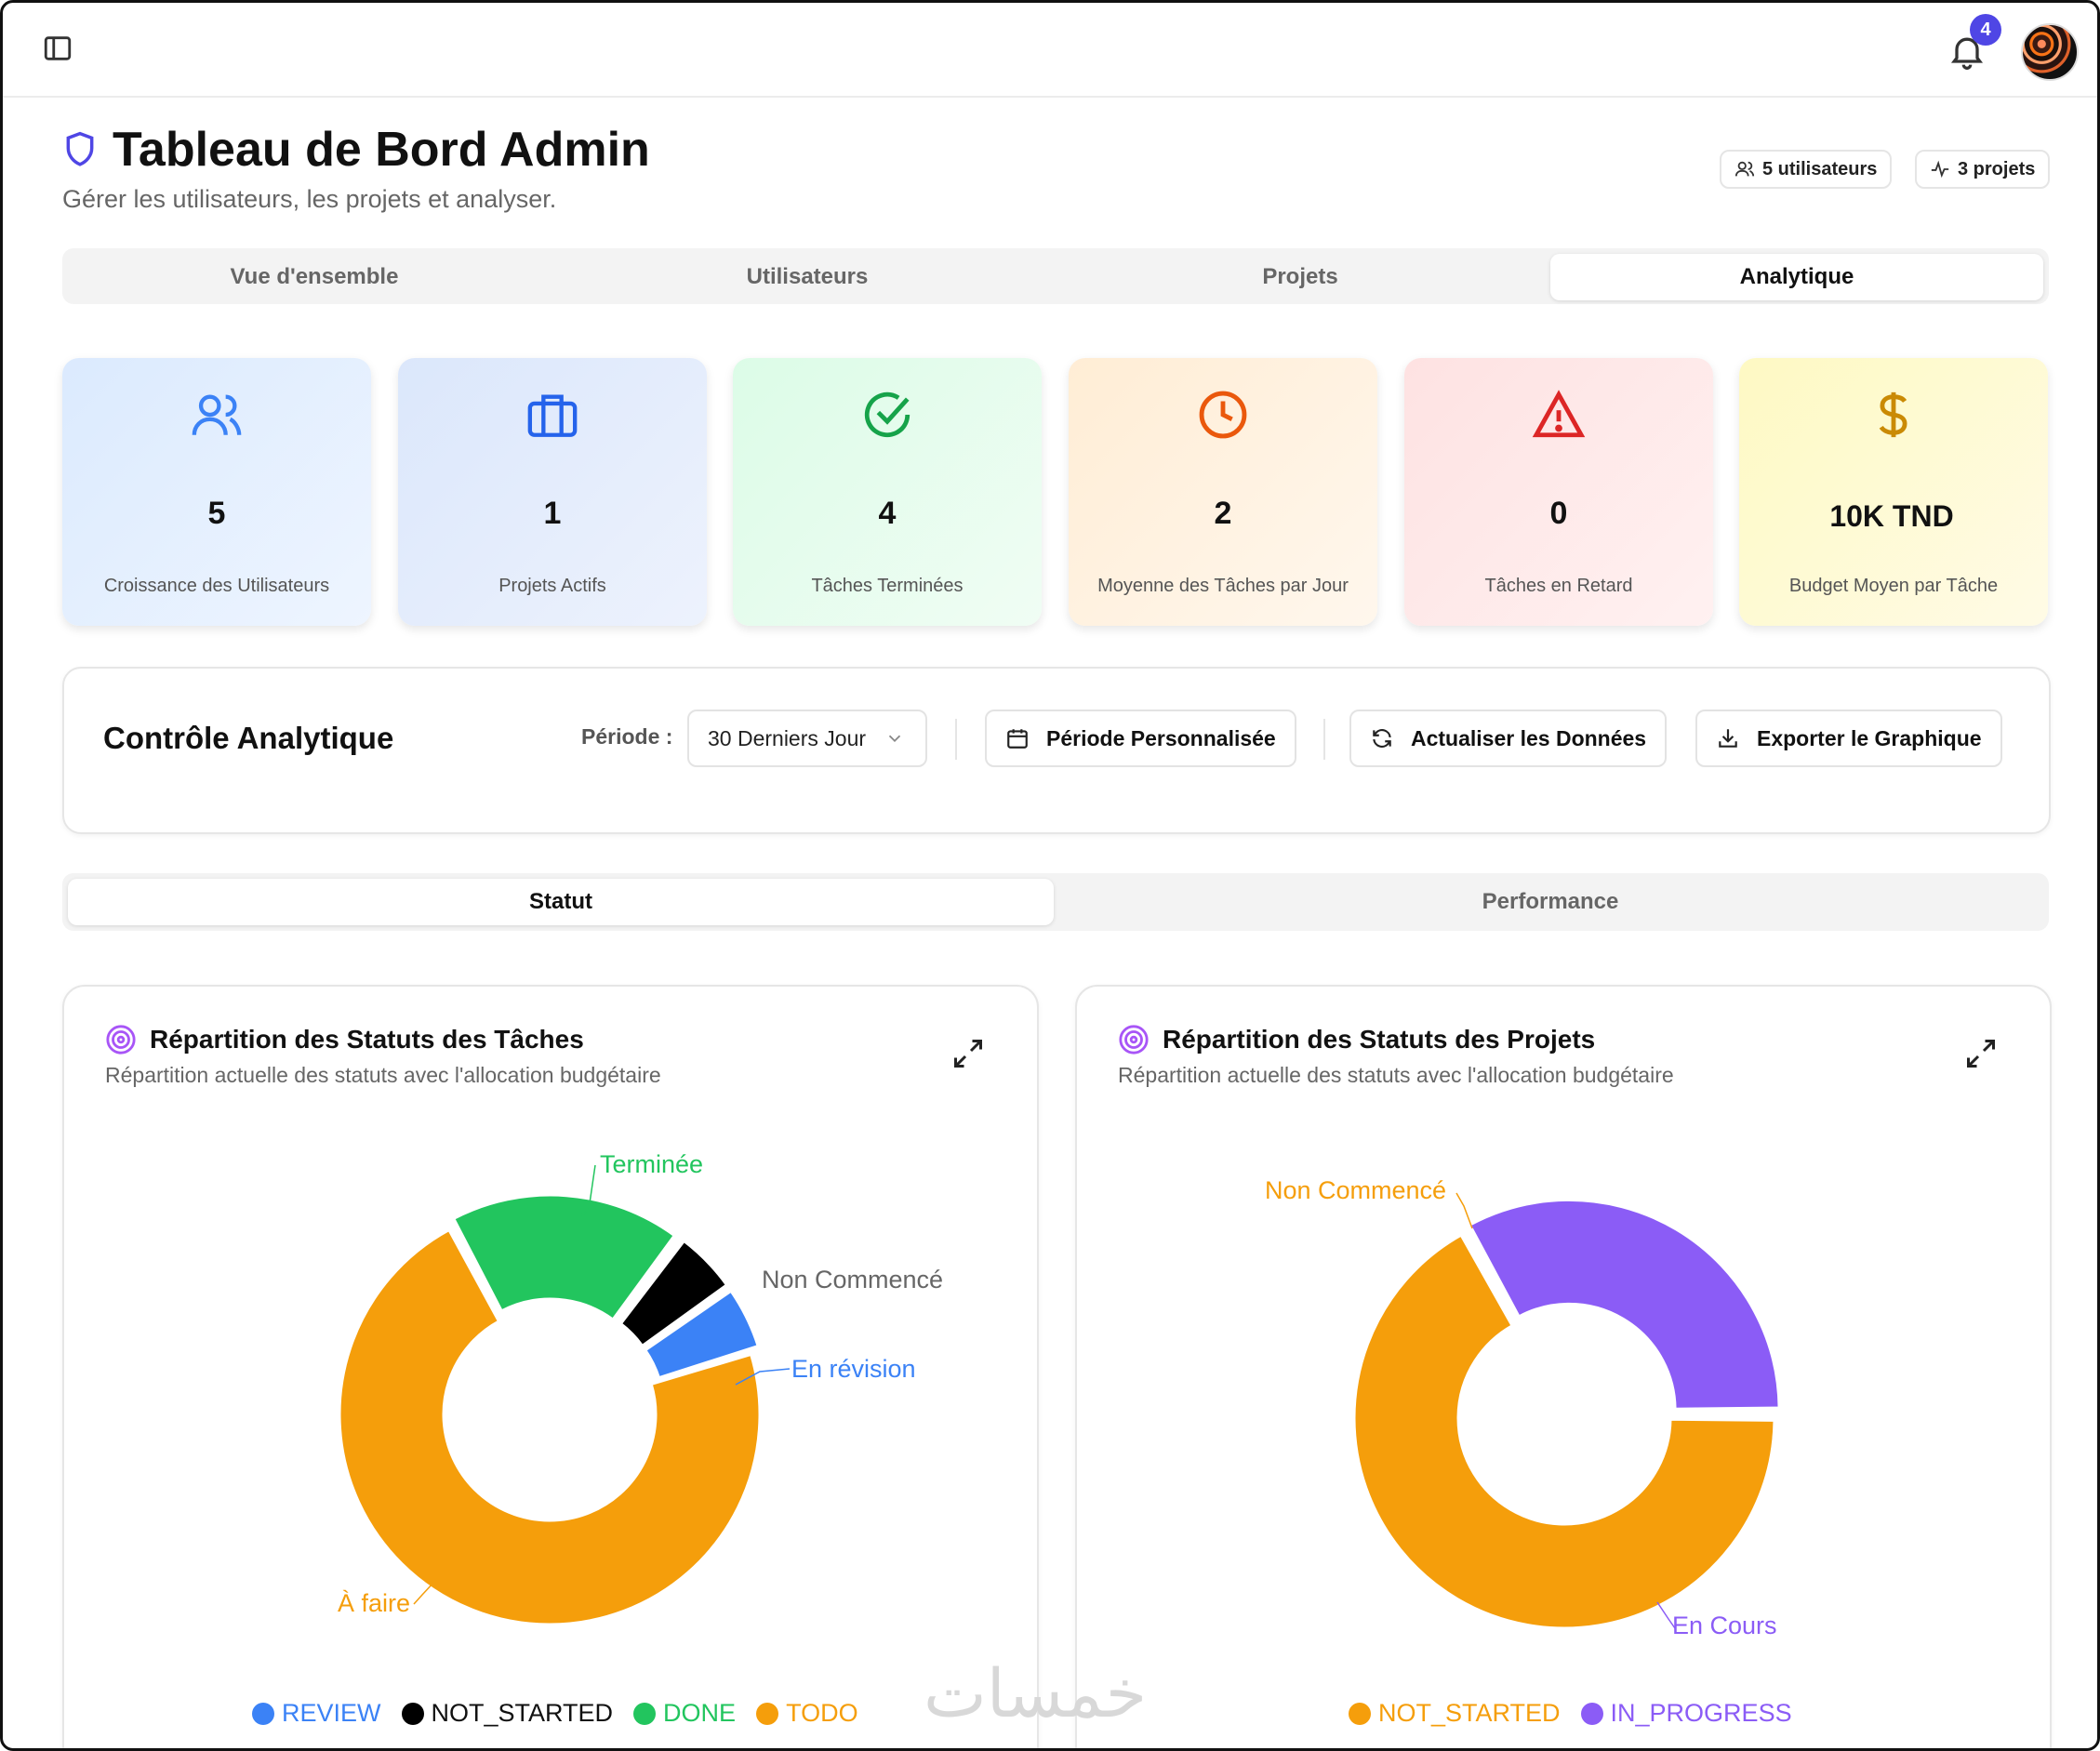 The width and height of the screenshot is (2100, 1751). What do you see at coordinates (788, 738) in the screenshot?
I see `period-select-value: 30 Derniers Jour` at bounding box center [788, 738].